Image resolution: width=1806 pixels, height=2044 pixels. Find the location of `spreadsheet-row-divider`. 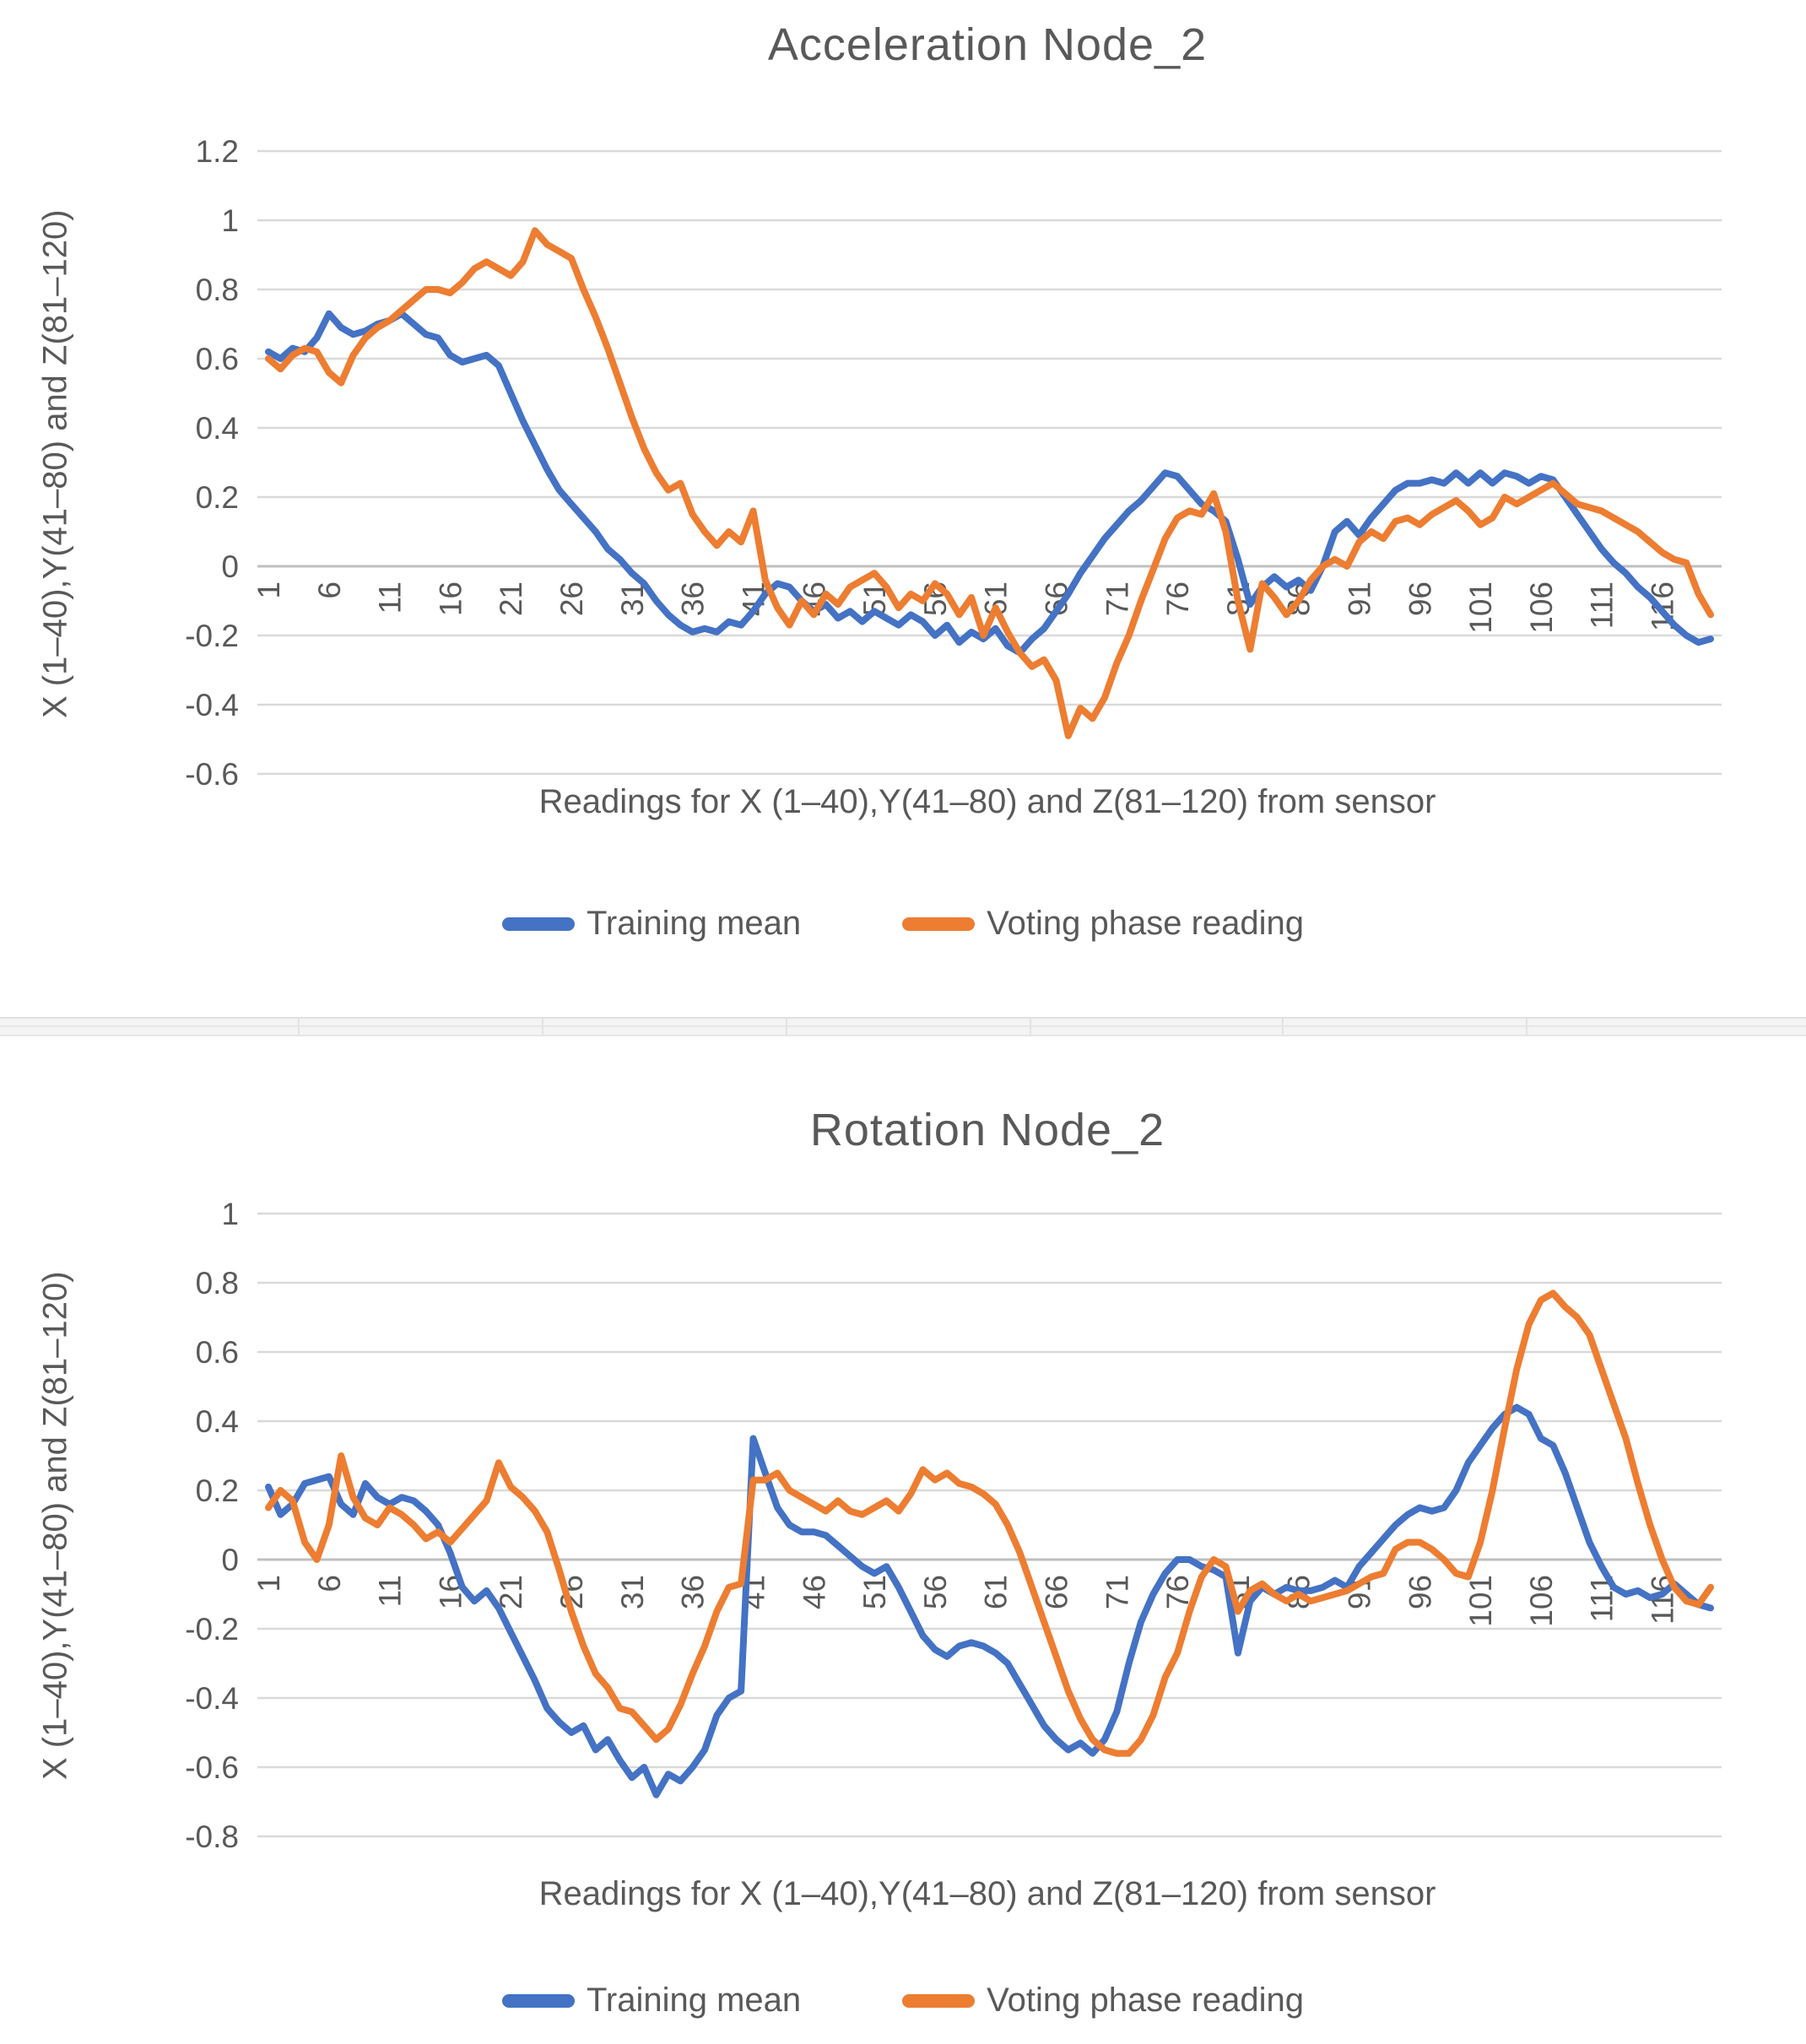

spreadsheet-row-divider is located at coordinates (903, 1027).